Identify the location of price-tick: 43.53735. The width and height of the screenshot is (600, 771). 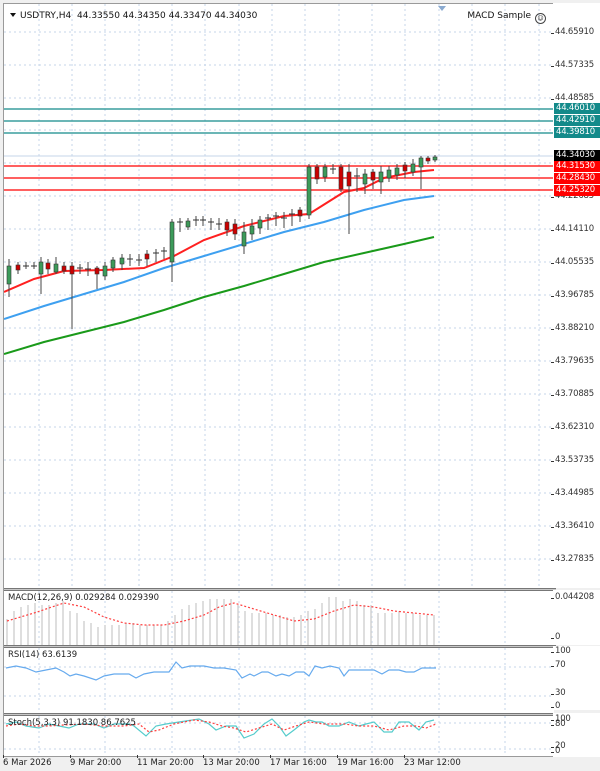
(572, 460).